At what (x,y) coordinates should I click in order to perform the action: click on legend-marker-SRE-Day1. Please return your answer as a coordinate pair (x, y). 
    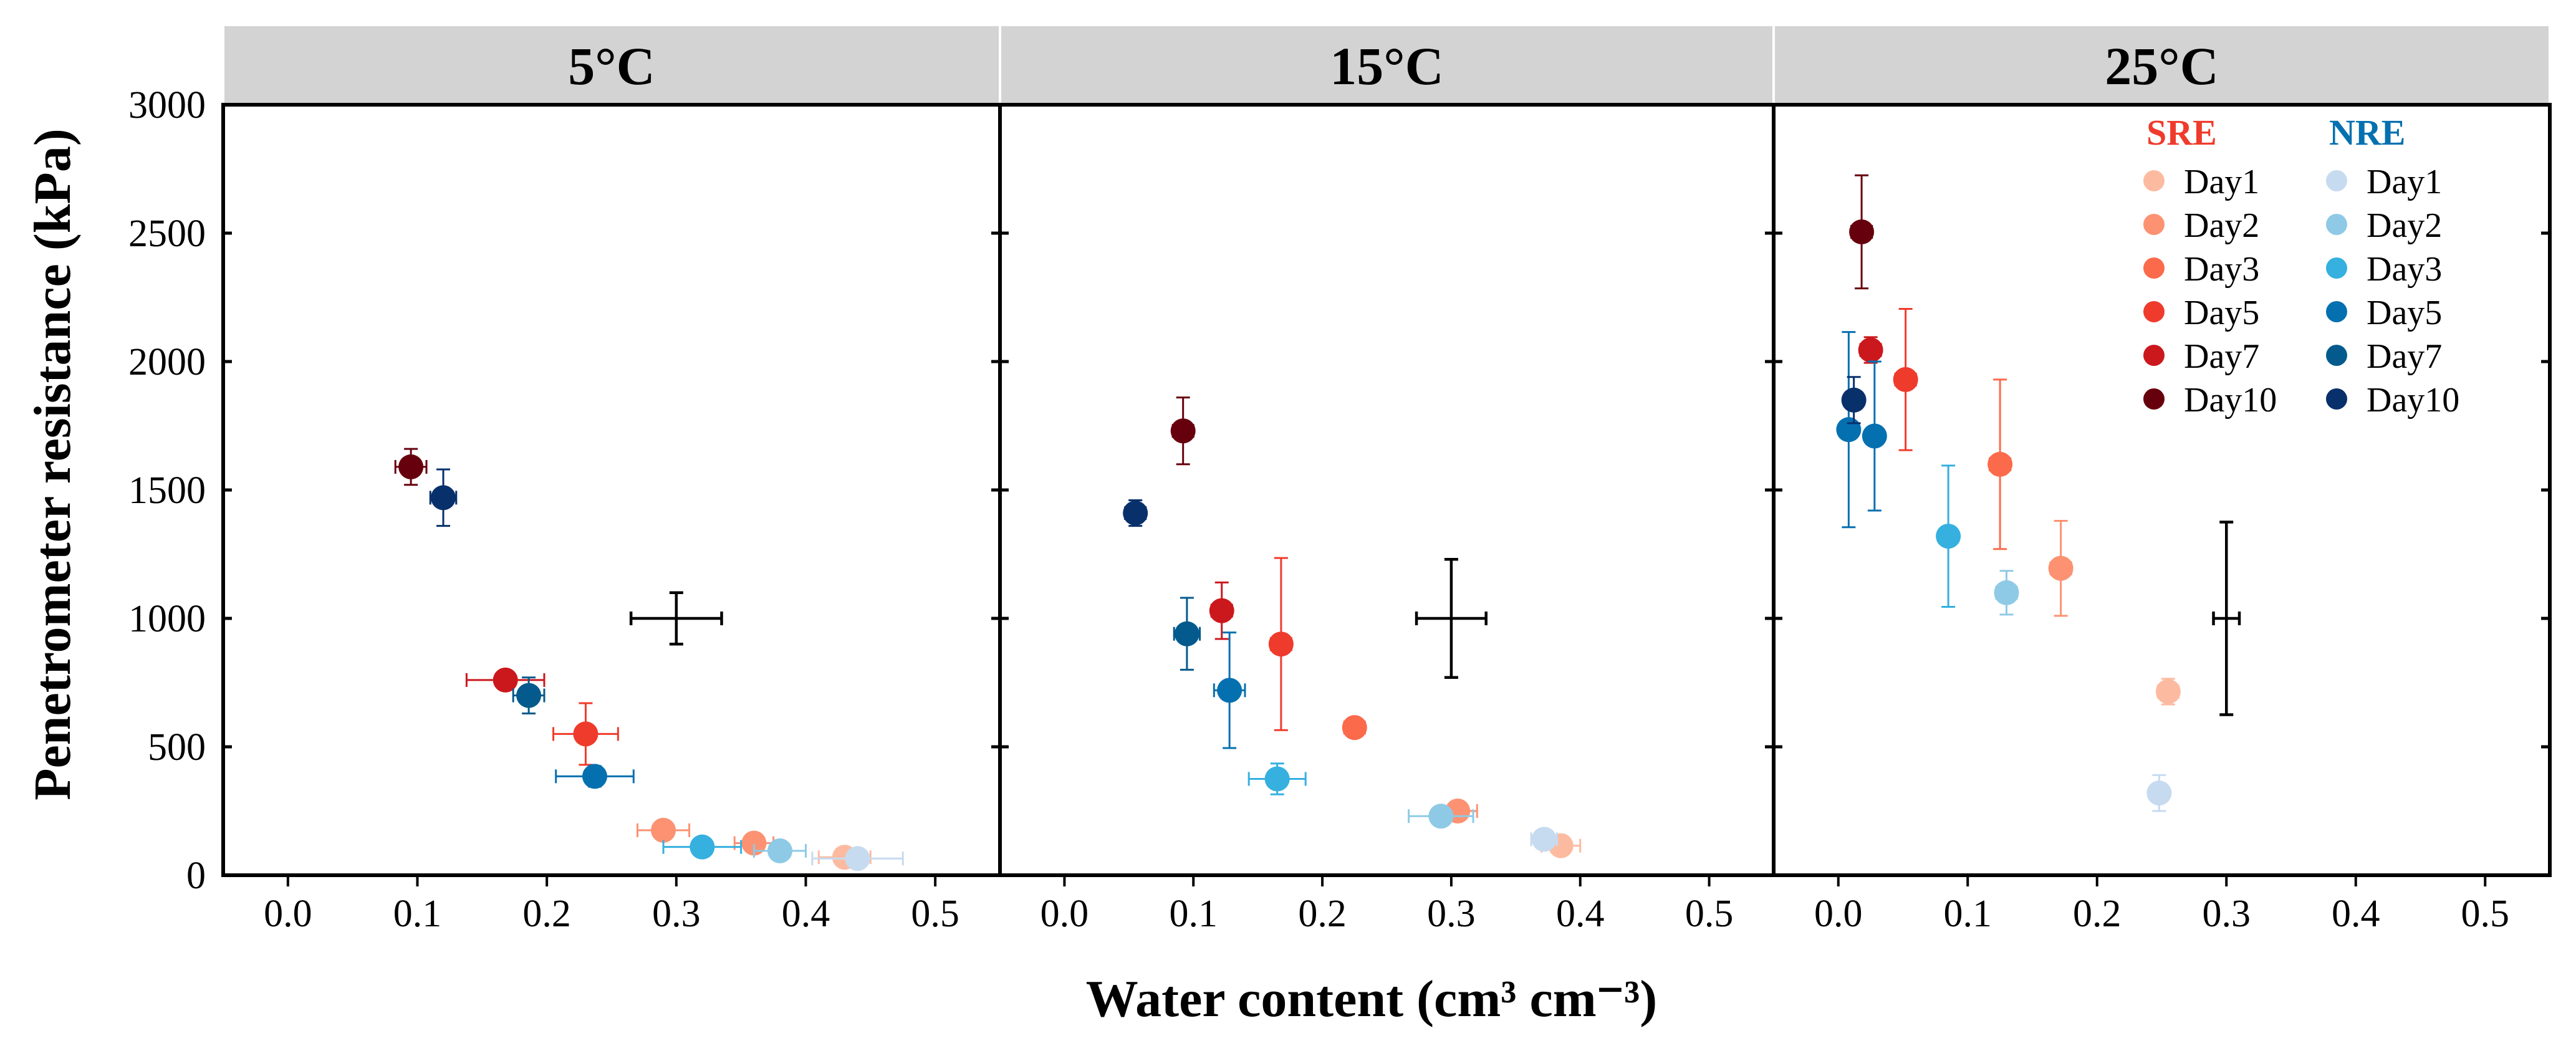
    Looking at the image, I should click on (2154, 181).